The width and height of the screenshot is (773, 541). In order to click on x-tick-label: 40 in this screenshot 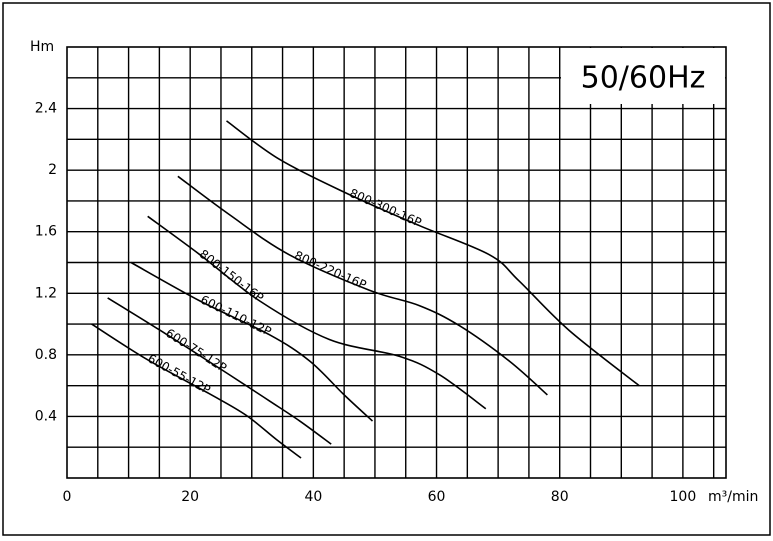, I will do `click(313, 497)`.